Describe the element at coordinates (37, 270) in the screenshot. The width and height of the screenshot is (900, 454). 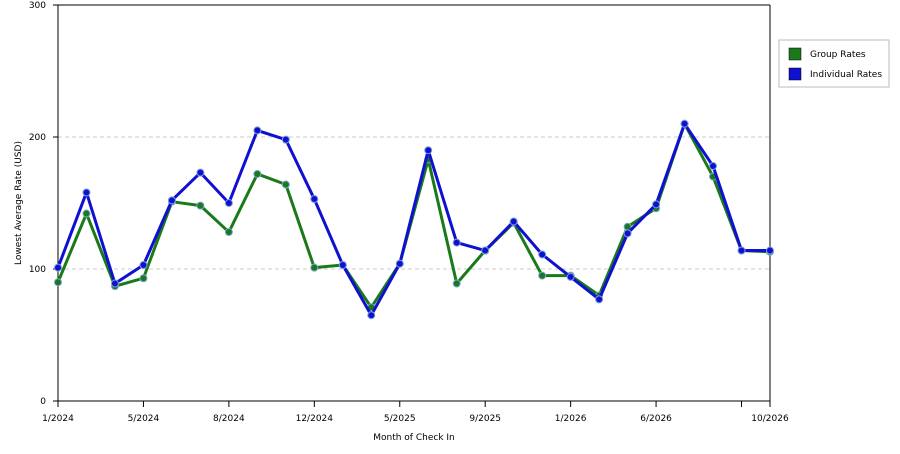
I see `y-tick-label: 100` at that location.